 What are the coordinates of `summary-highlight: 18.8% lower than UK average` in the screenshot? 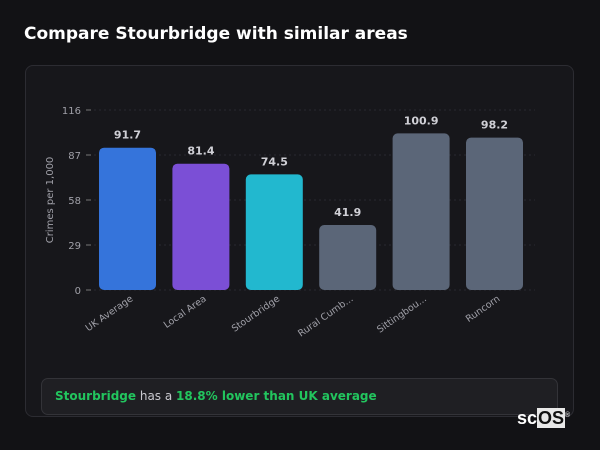 It's located at (276, 396).